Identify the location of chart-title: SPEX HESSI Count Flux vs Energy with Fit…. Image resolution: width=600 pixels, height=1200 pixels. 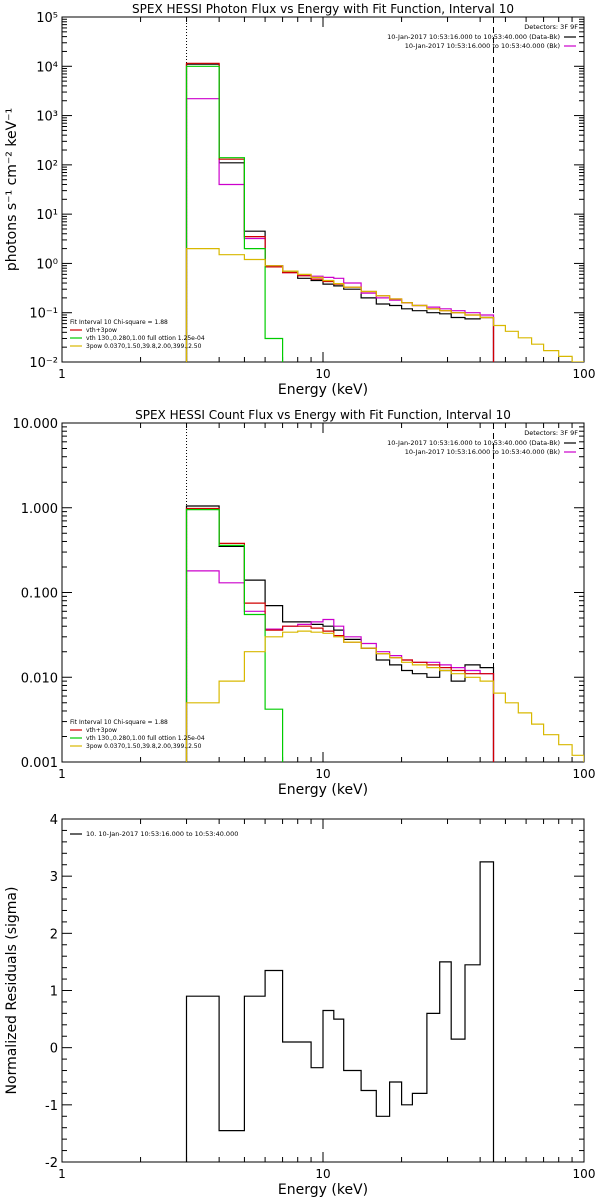
(323, 415).